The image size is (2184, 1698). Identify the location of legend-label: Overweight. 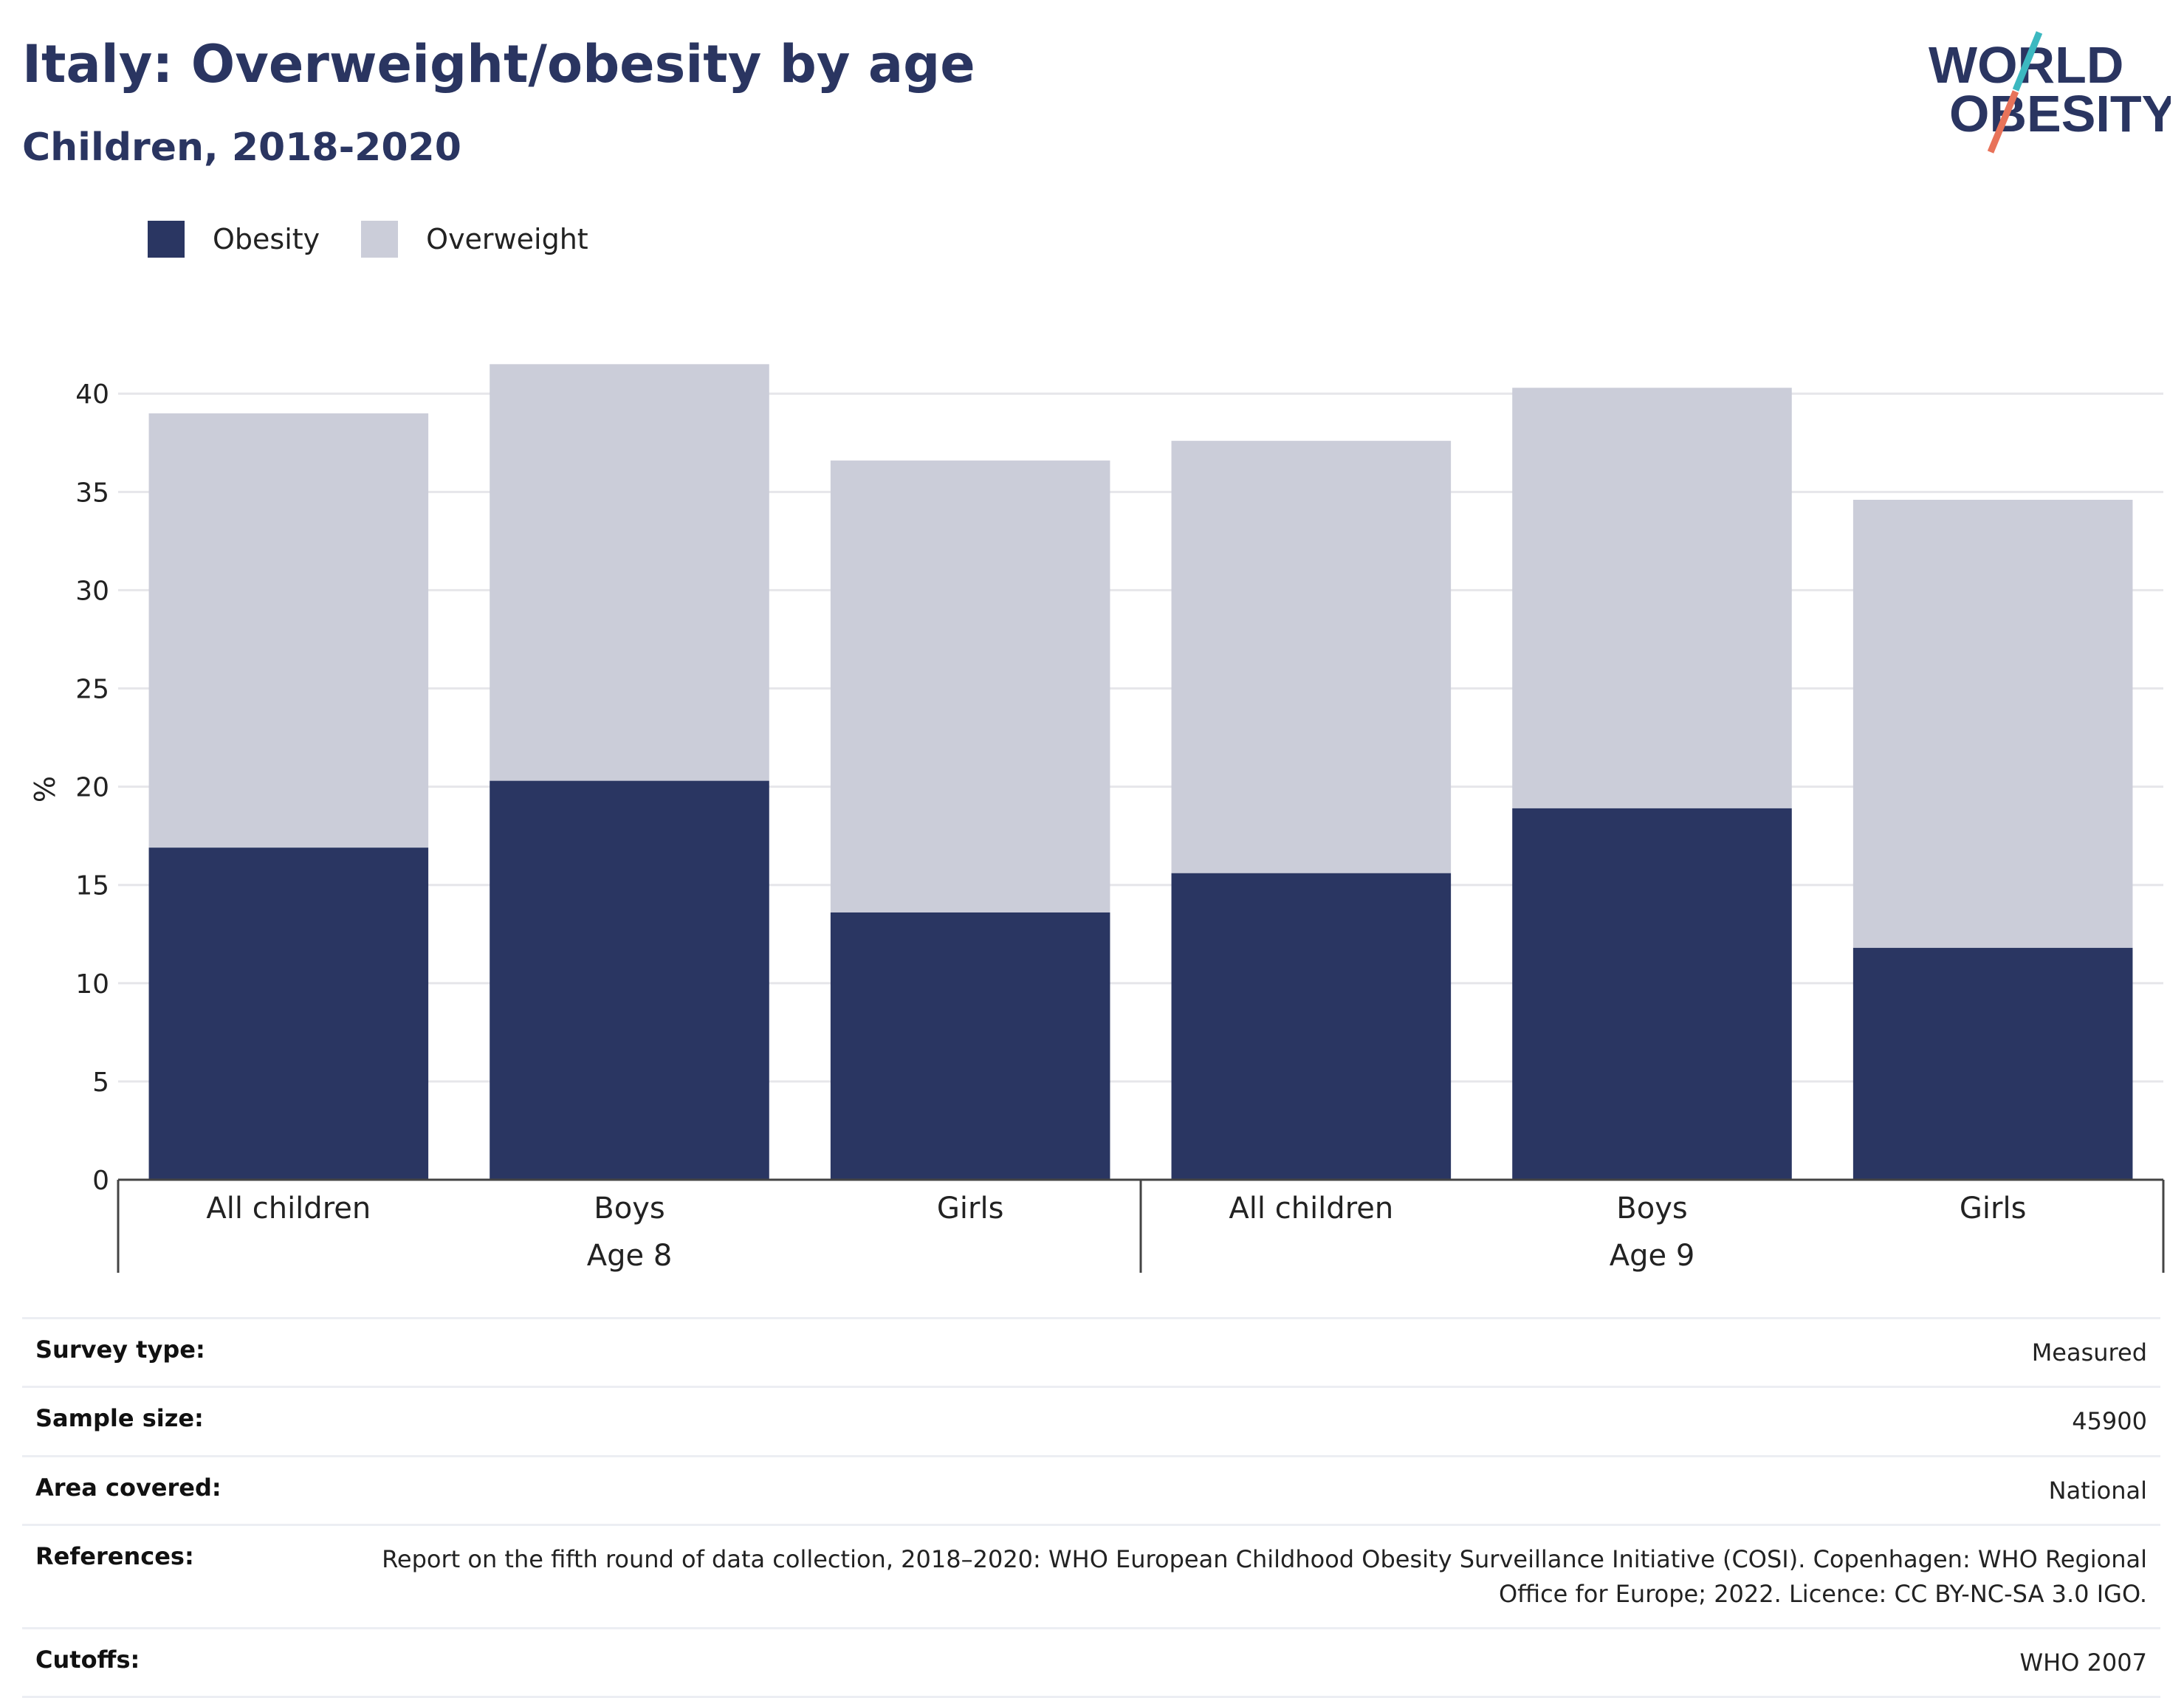
(507, 239).